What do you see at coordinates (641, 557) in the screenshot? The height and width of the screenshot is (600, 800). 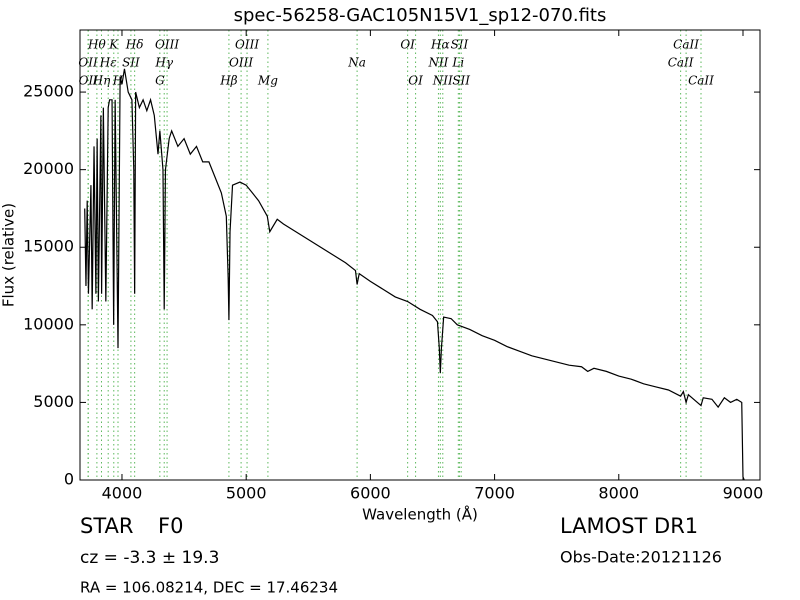 I see `obs-date: Obs-Date:20121126` at bounding box center [641, 557].